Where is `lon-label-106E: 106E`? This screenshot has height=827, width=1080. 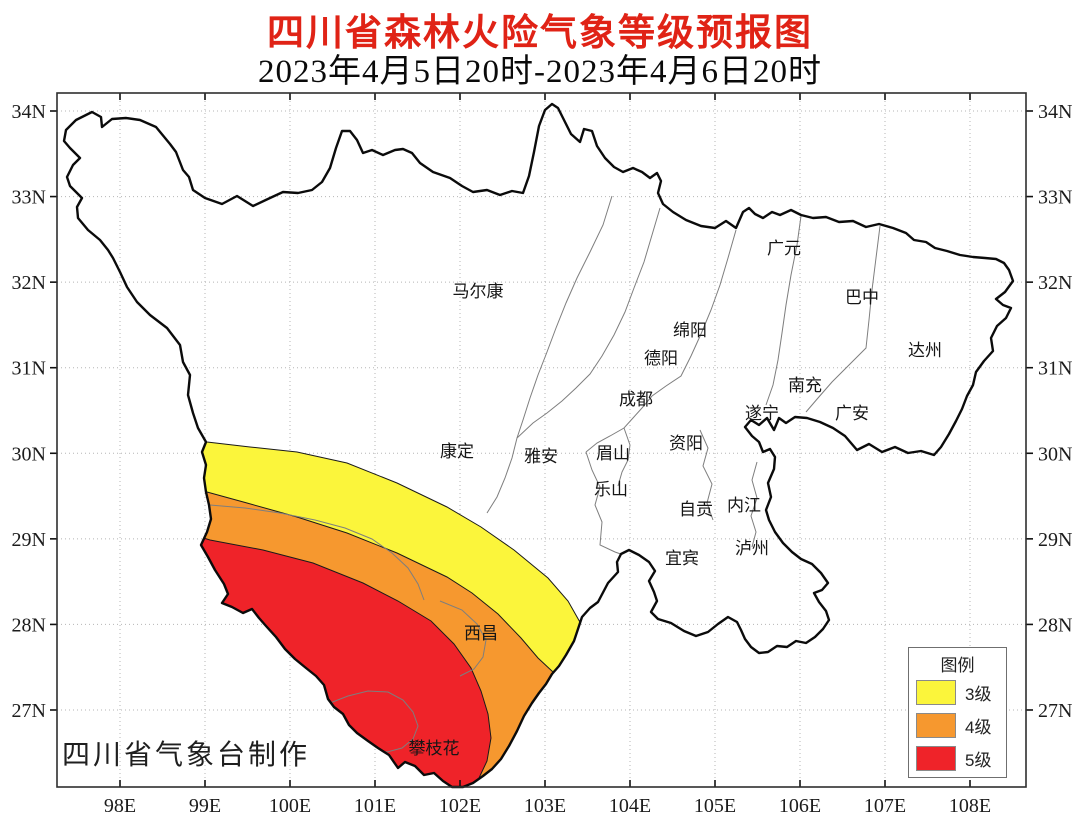 lon-label-106E: 106E is located at coordinates (800, 806).